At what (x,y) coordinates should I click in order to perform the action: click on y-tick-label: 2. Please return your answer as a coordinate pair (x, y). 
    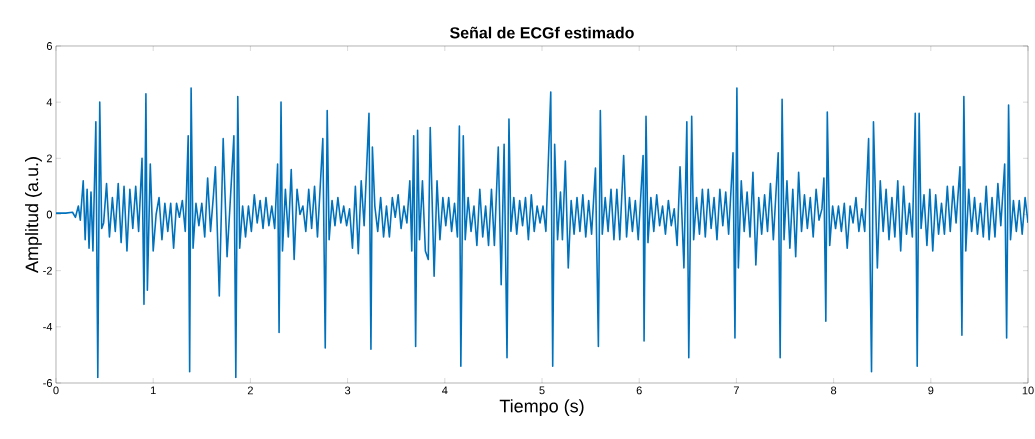
    Looking at the image, I should click on (49, 158).